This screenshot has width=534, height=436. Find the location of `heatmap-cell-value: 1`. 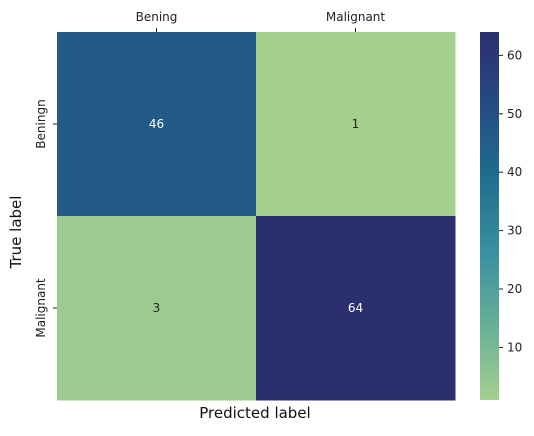

heatmap-cell-value: 1 is located at coordinates (356, 124).